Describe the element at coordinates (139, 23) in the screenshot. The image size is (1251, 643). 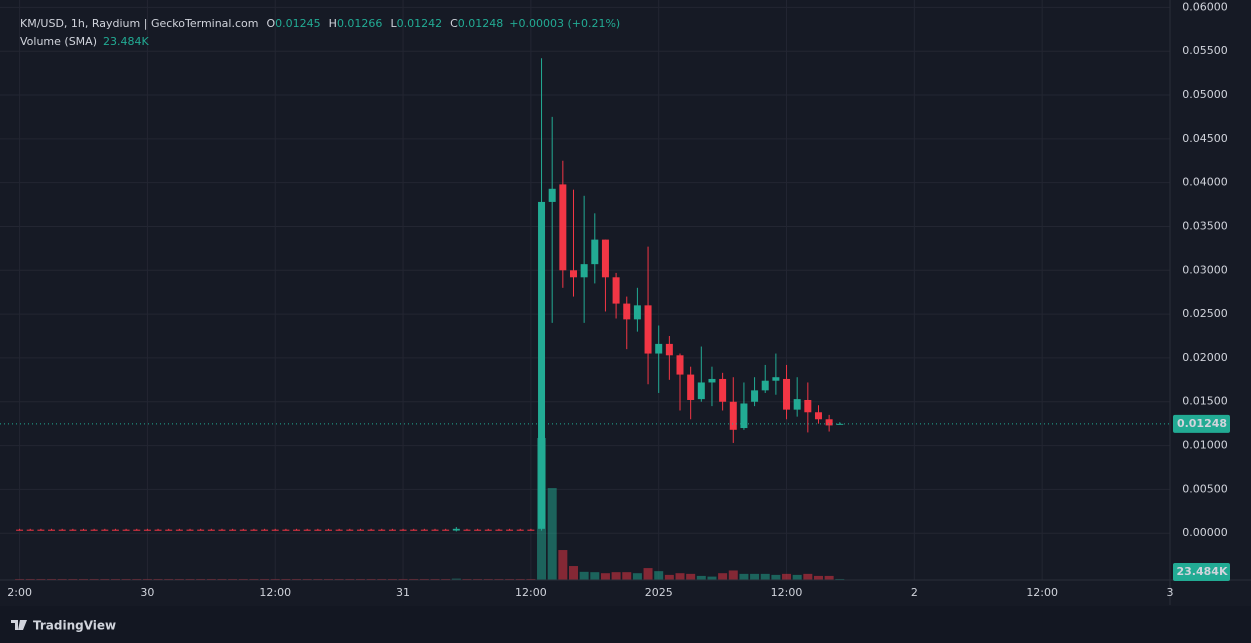
I see `title: KM/USD, 1h, Raydium | GeckoTerminal.com` at that location.